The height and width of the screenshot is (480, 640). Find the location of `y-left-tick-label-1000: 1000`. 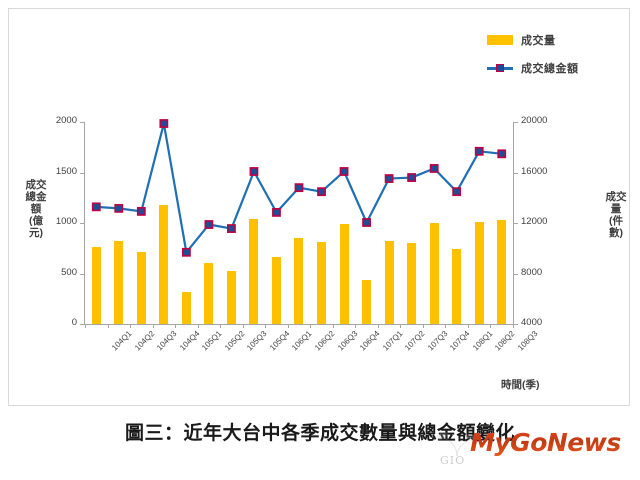

y-left-tick-label-1000: 1000 is located at coordinates (66, 221).